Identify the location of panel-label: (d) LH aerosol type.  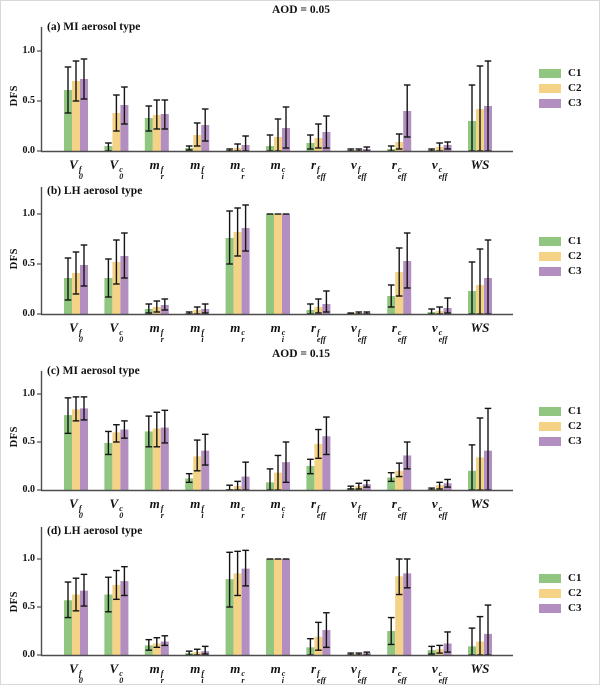
(95, 531).